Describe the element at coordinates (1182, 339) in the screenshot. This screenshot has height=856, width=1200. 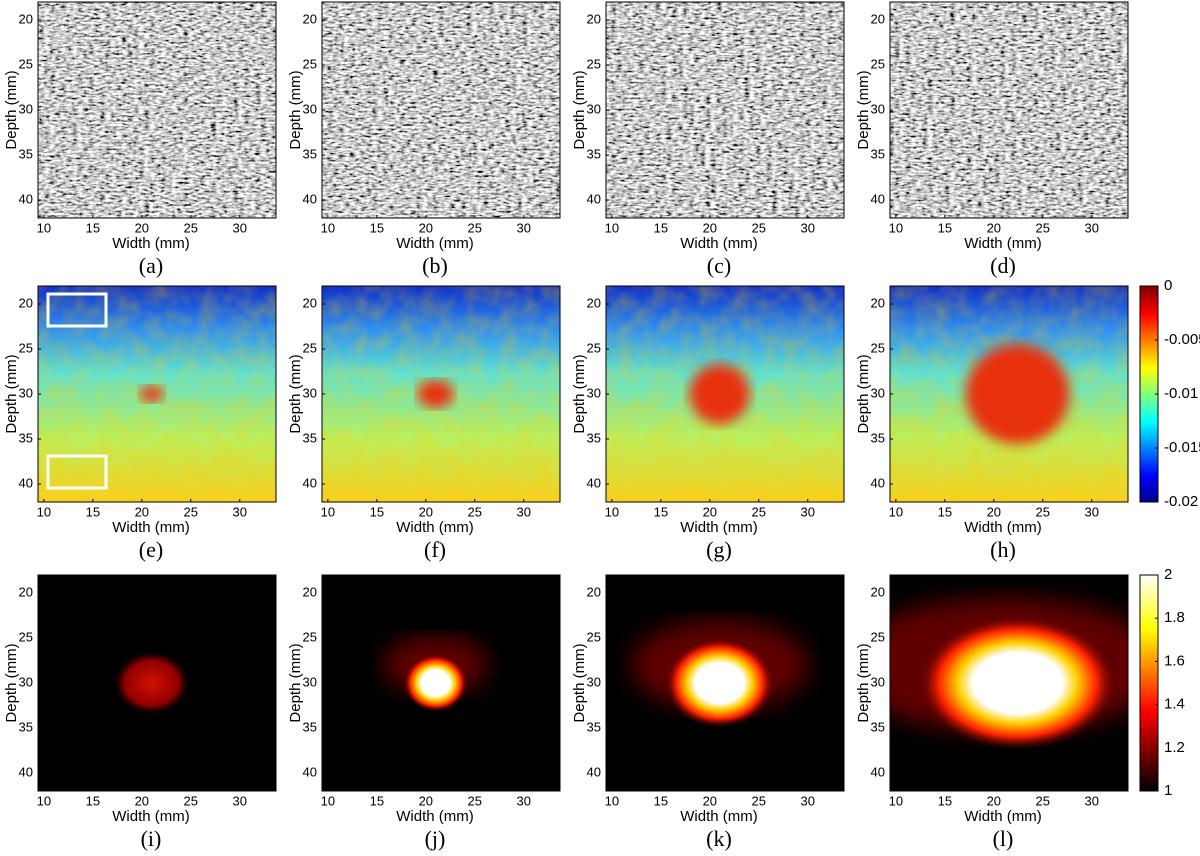
I see `colorbar-tick-label: -0.005` at that location.